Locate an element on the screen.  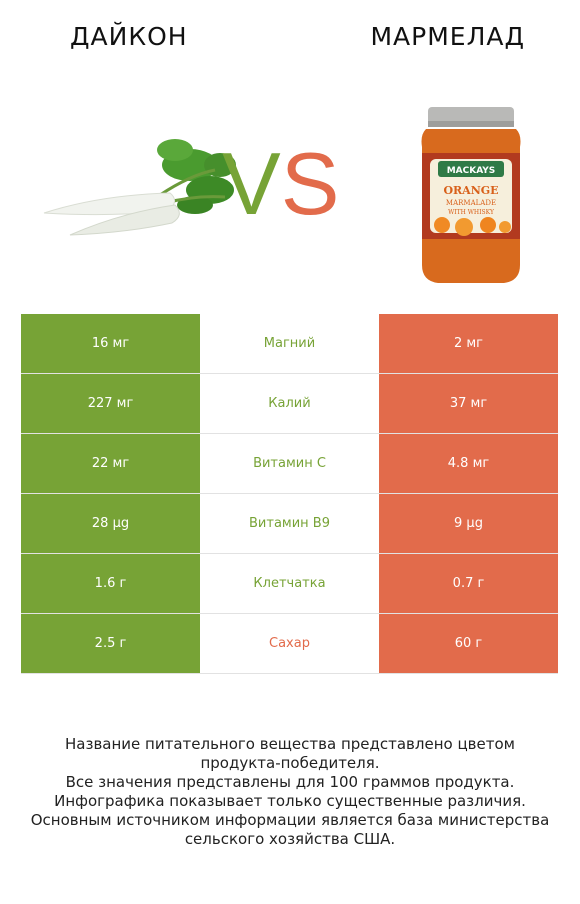
versus-label: VS is located at coordinates (280, 184).